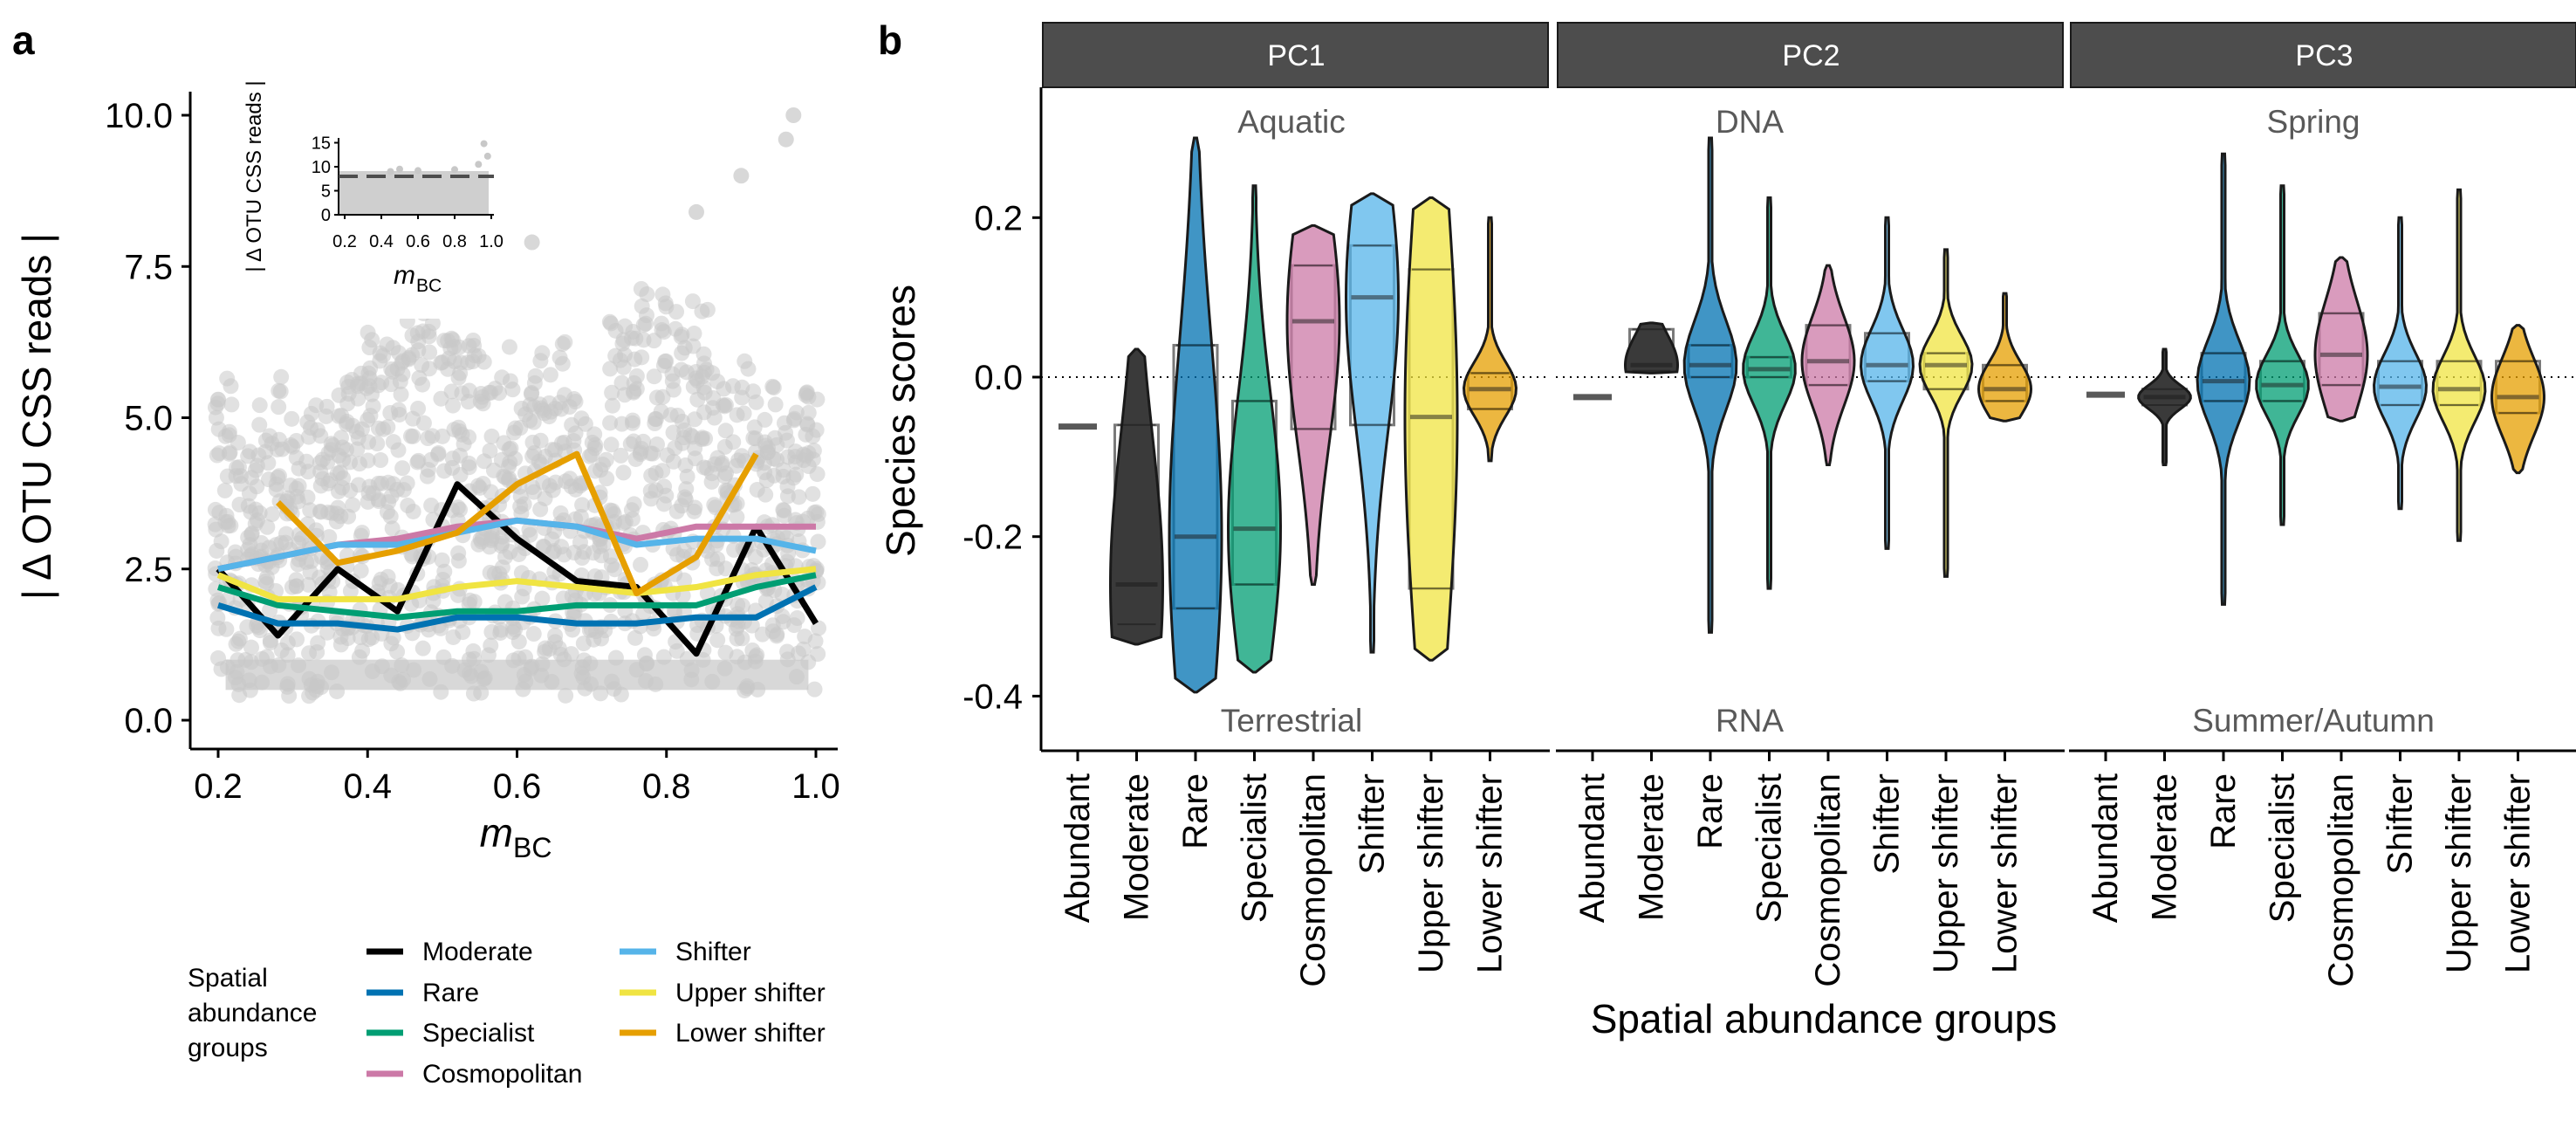 The height and width of the screenshot is (1134, 2576). I want to click on panel-b-x-label: Spatial abundance groups, so click(1825, 1019).